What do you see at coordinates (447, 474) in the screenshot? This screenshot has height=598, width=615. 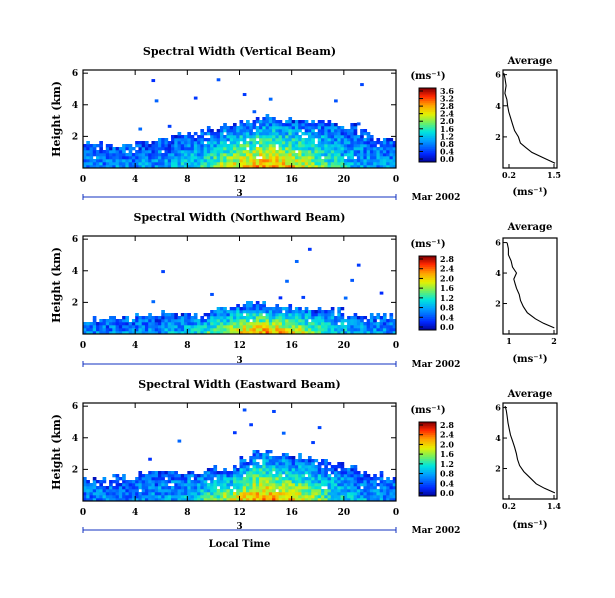 I see `colorbar-tick-label: 0.8` at bounding box center [447, 474].